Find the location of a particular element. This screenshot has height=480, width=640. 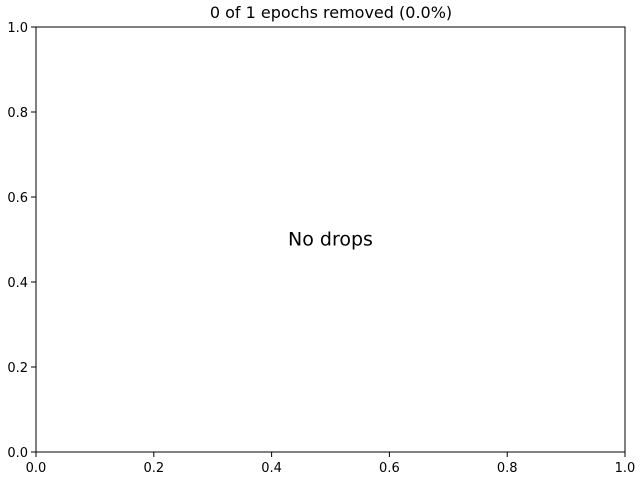

y-tick-label: 0.0 is located at coordinates (17, 453).